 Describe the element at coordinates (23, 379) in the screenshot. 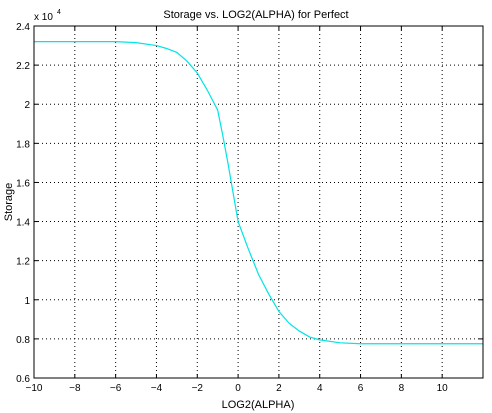

I see `y-tick-label: 0.6` at that location.